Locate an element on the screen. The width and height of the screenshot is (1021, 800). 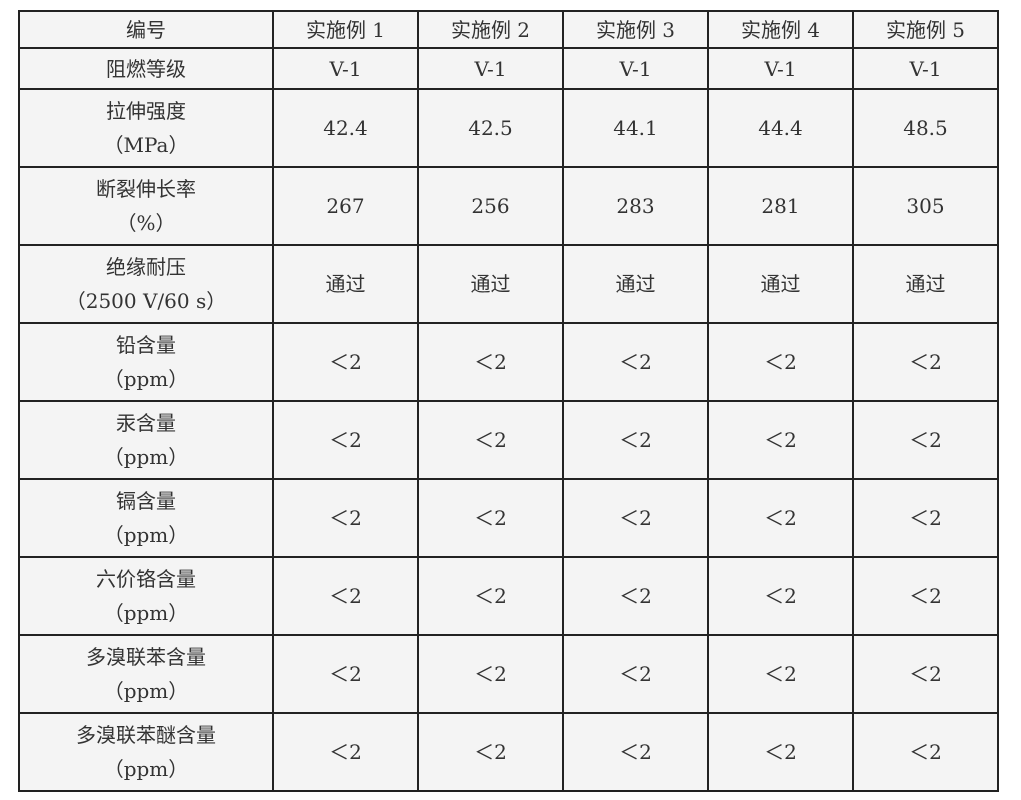
cell-text: 283 is located at coordinates (635, 206).